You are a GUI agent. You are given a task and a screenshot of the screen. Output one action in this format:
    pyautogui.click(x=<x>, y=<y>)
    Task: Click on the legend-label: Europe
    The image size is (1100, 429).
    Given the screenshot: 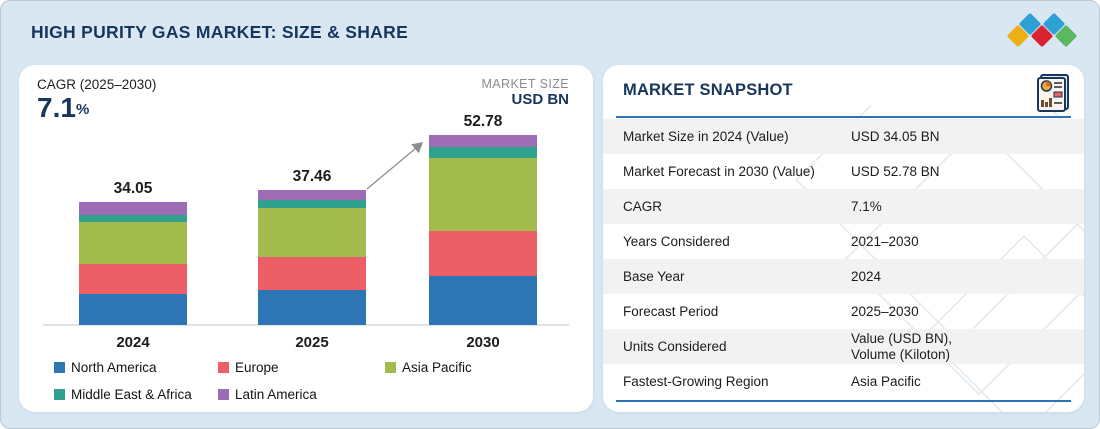 What is the action you would take?
    pyautogui.click(x=257, y=367)
    